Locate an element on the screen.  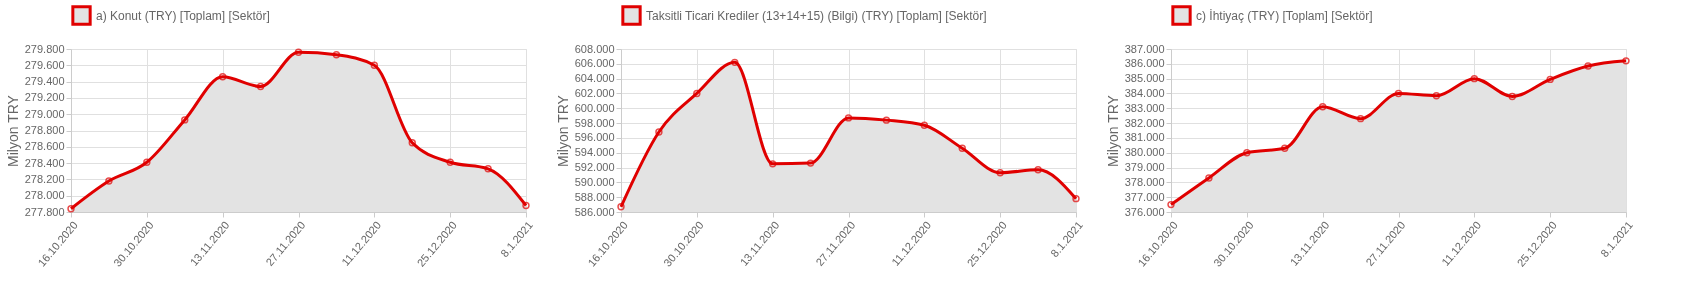
legend-label: c) İhtiyaç (TRY) [Toplam] [Sektör] is located at coordinates (1284, 15).